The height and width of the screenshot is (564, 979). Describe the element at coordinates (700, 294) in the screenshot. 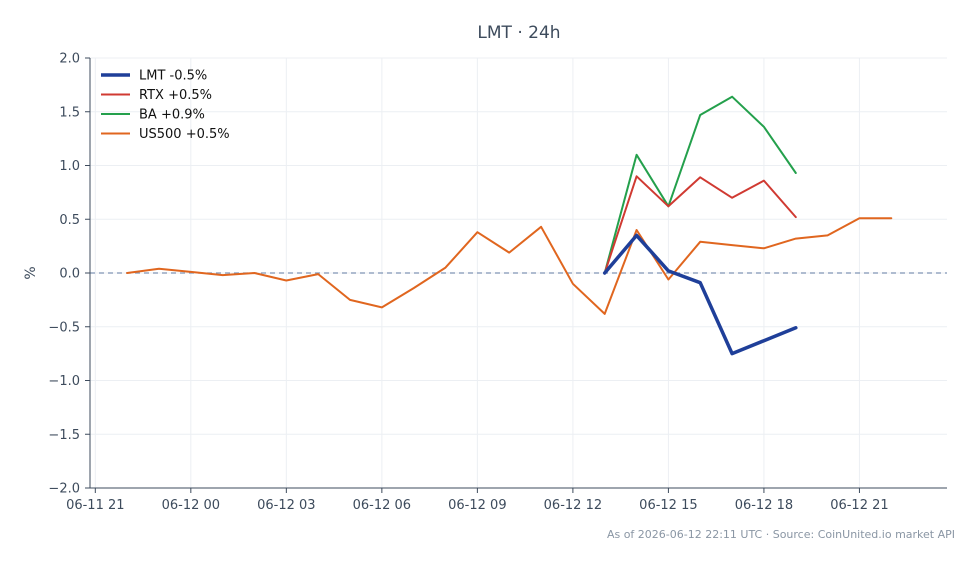

I see `series-line-lmt` at that location.